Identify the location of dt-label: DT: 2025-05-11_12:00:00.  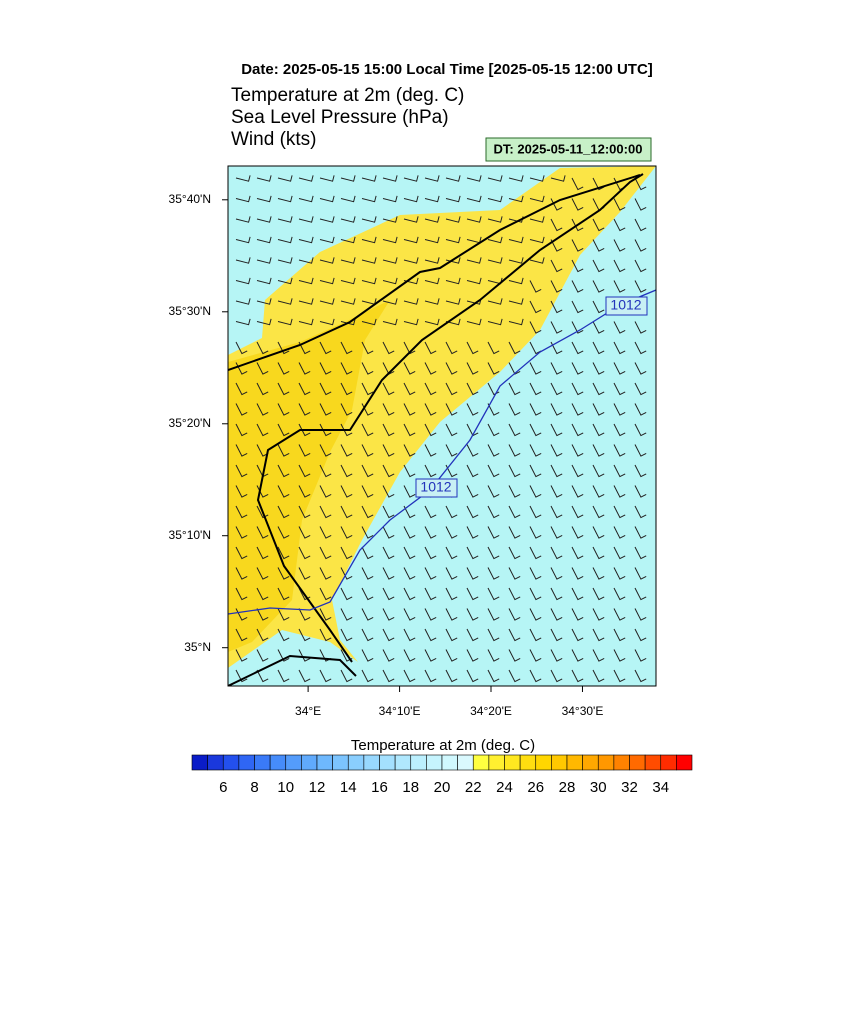
(568, 148).